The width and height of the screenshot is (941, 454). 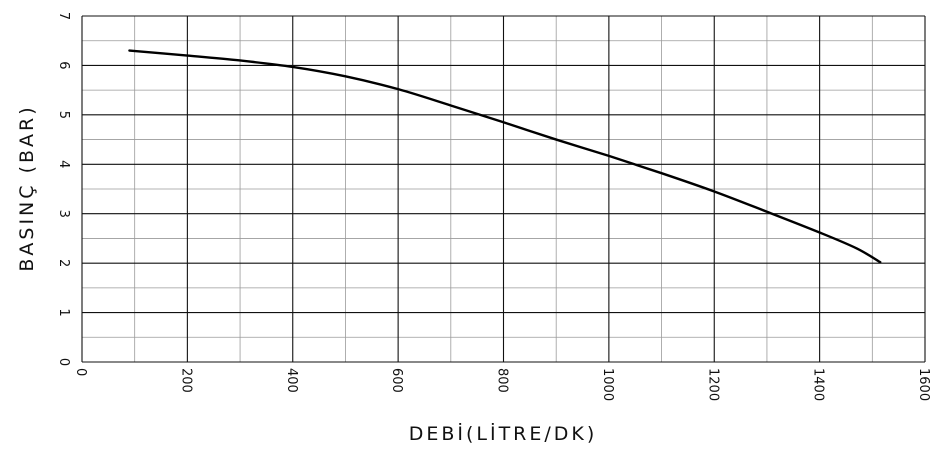 I want to click on y-tick-label: 5, so click(x=63, y=115).